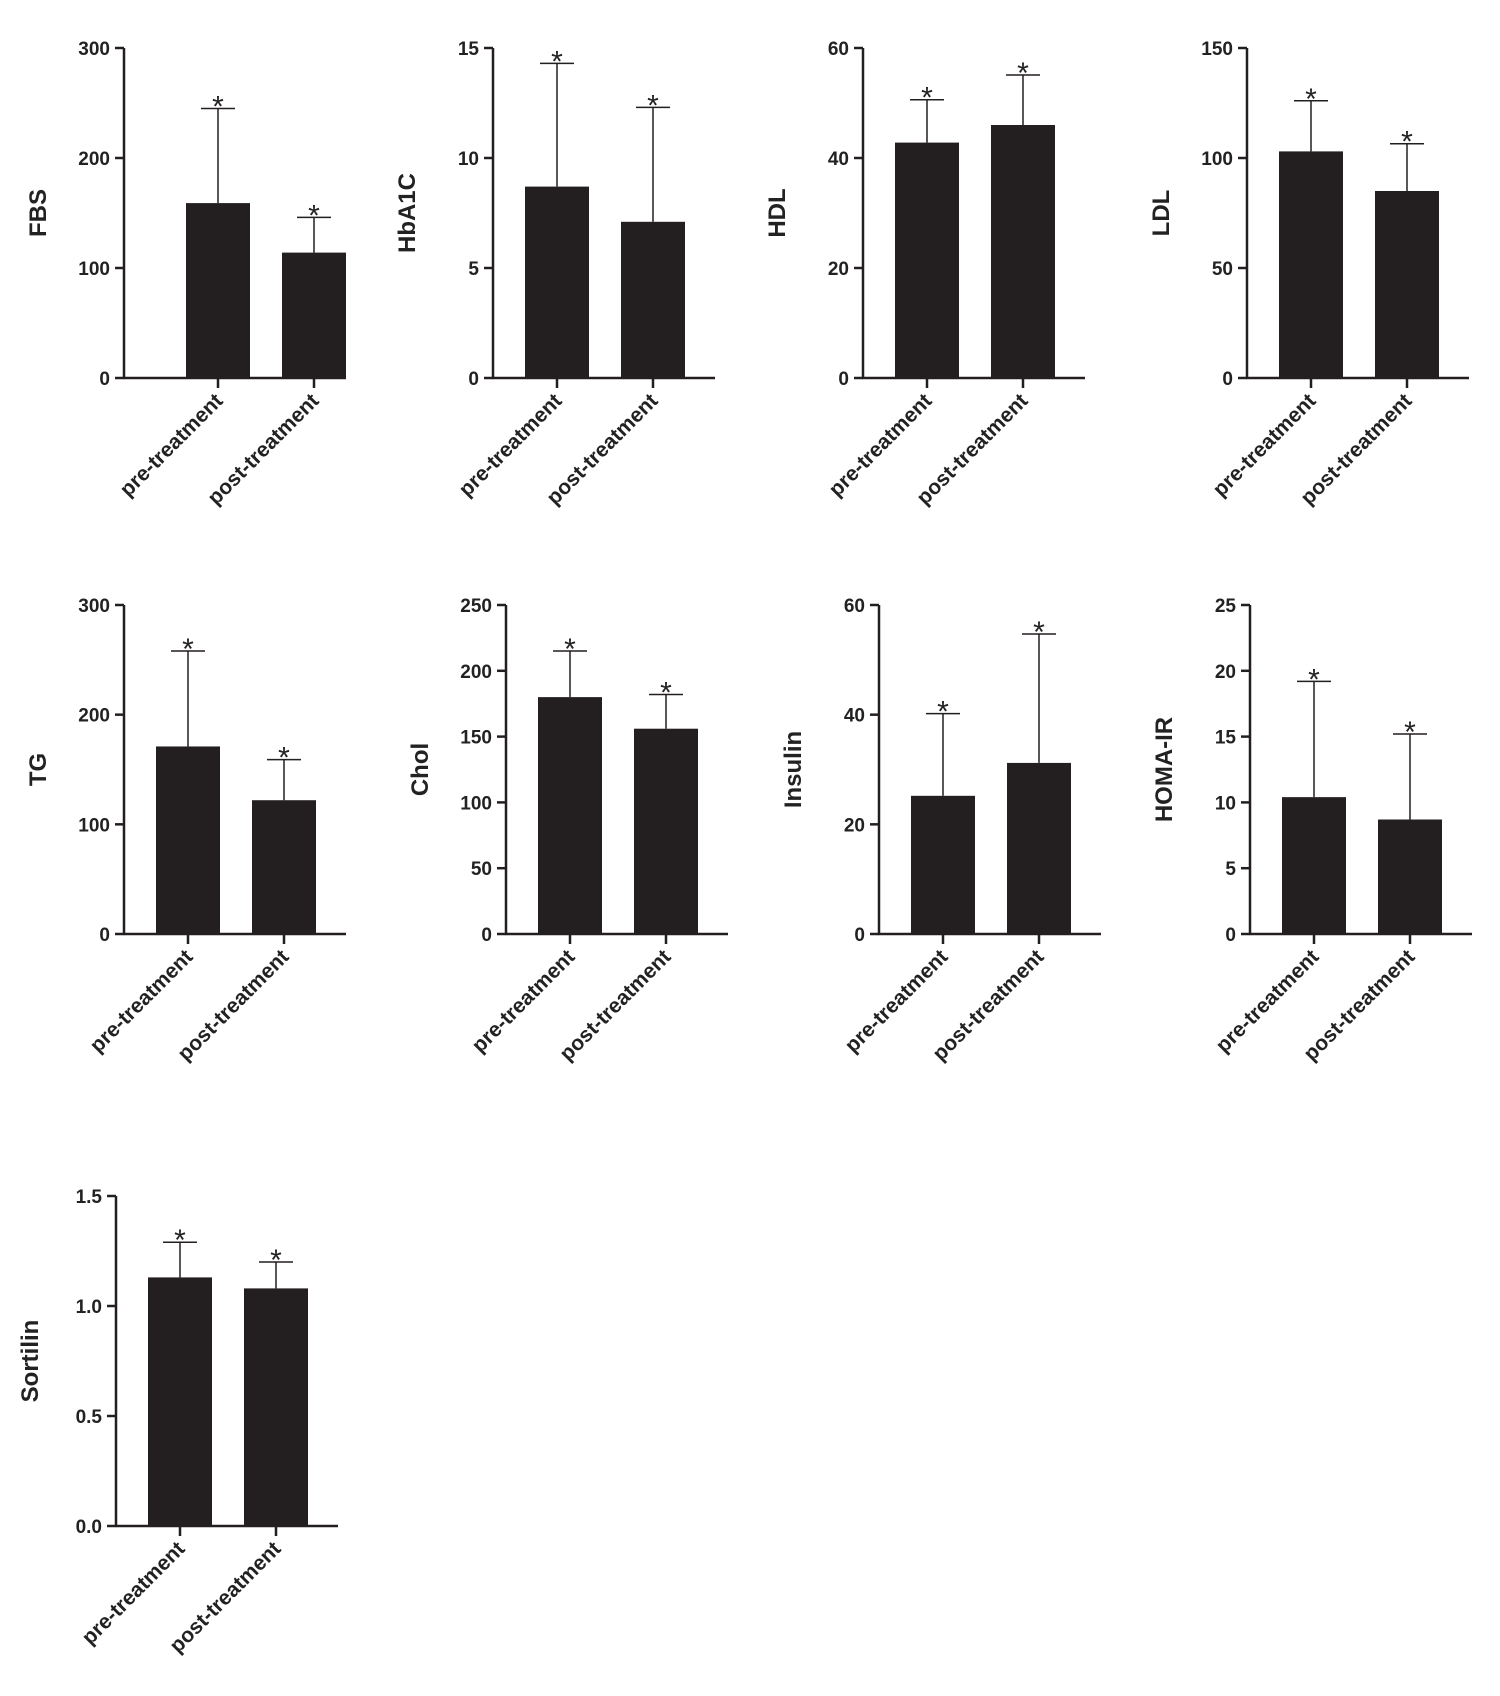 The width and height of the screenshot is (1500, 1696). Describe the element at coordinates (793, 769) in the screenshot. I see `y-axis-label: Insulin` at that location.